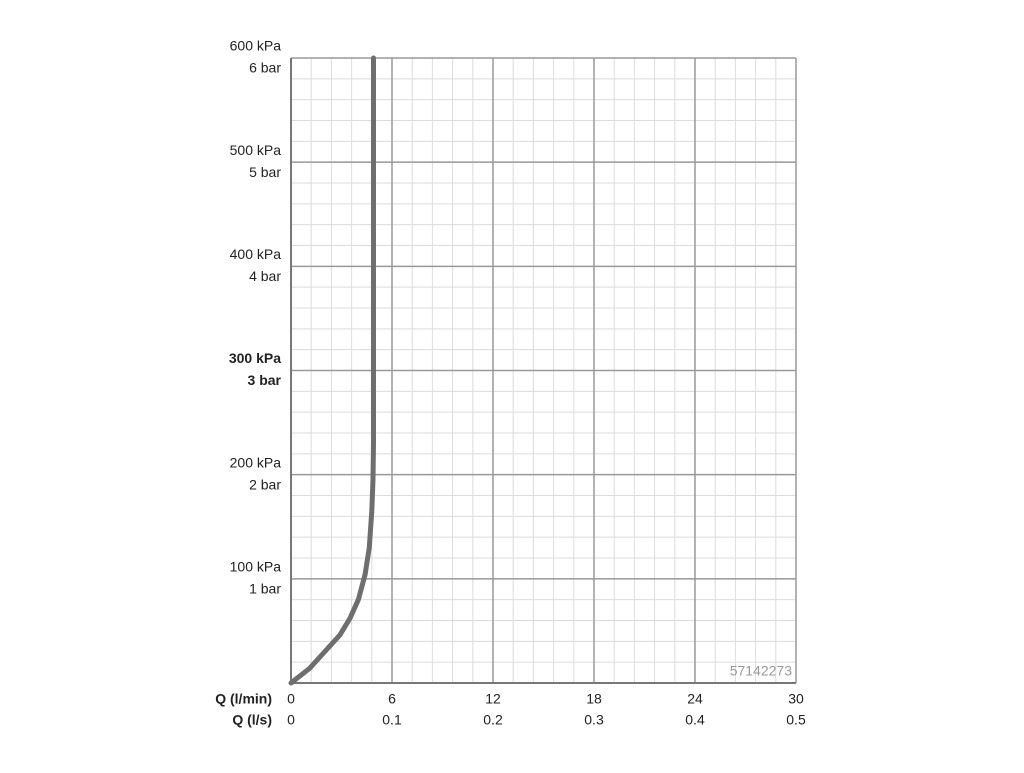 This screenshot has width=1024, height=773. What do you see at coordinates (594, 699) in the screenshot?
I see `x-tick-label: 18` at bounding box center [594, 699].